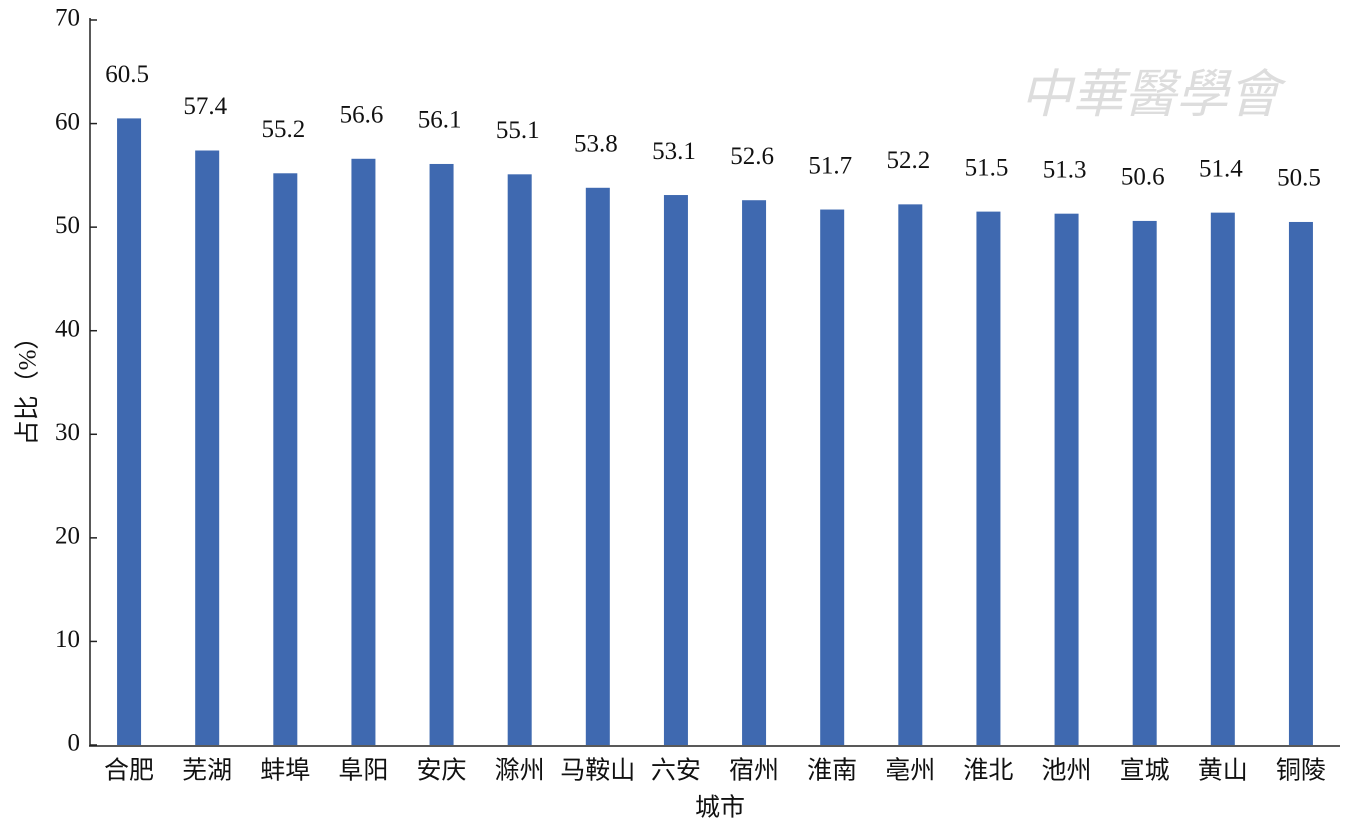 This screenshot has width=1357, height=839. I want to click on y-tick-label: 0, so click(74, 743).